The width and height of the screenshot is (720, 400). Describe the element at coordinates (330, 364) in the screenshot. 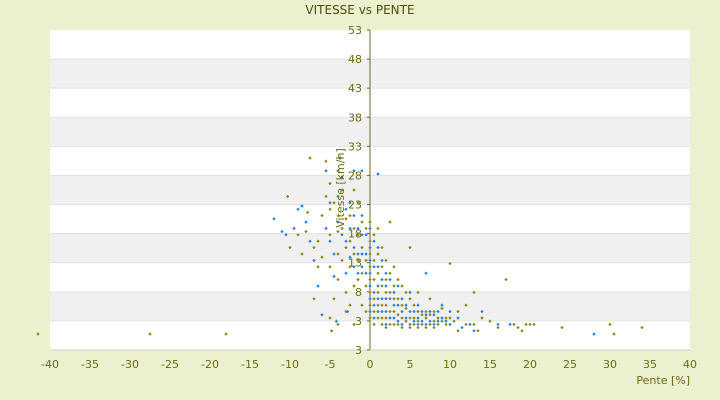

I see `x-tick-label: -5` at that location.